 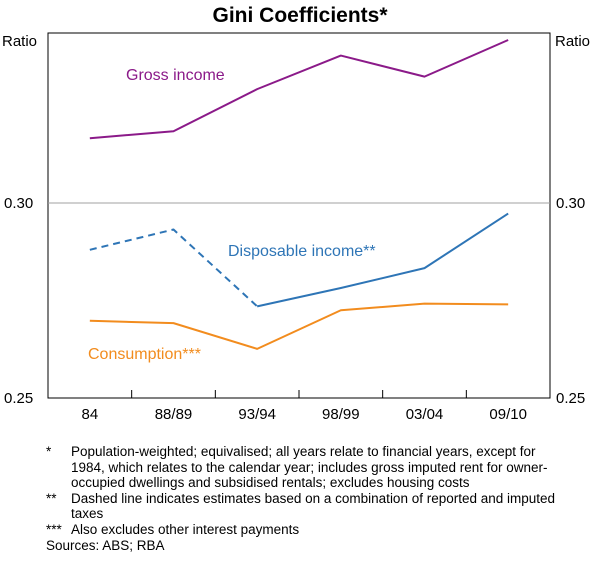 I want to click on x-tick-label: 84, so click(x=89, y=414).